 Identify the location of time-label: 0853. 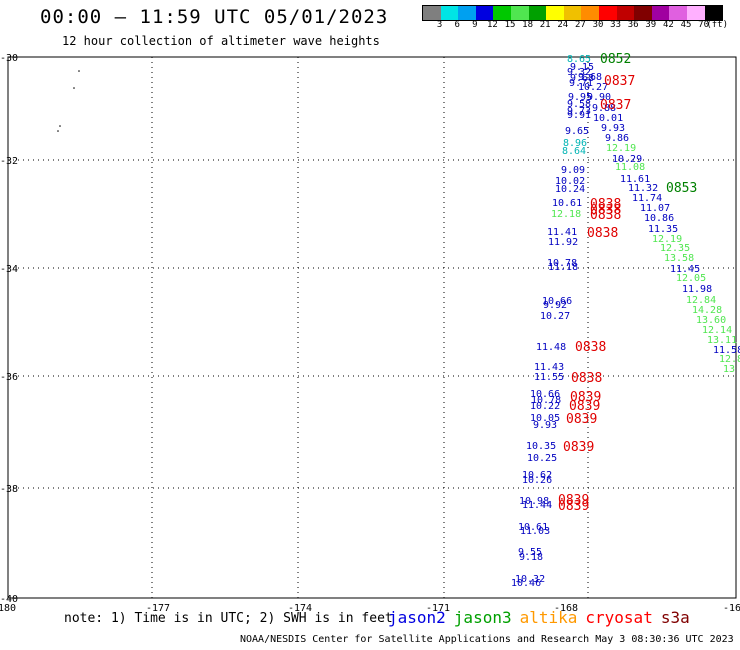
(681, 188).